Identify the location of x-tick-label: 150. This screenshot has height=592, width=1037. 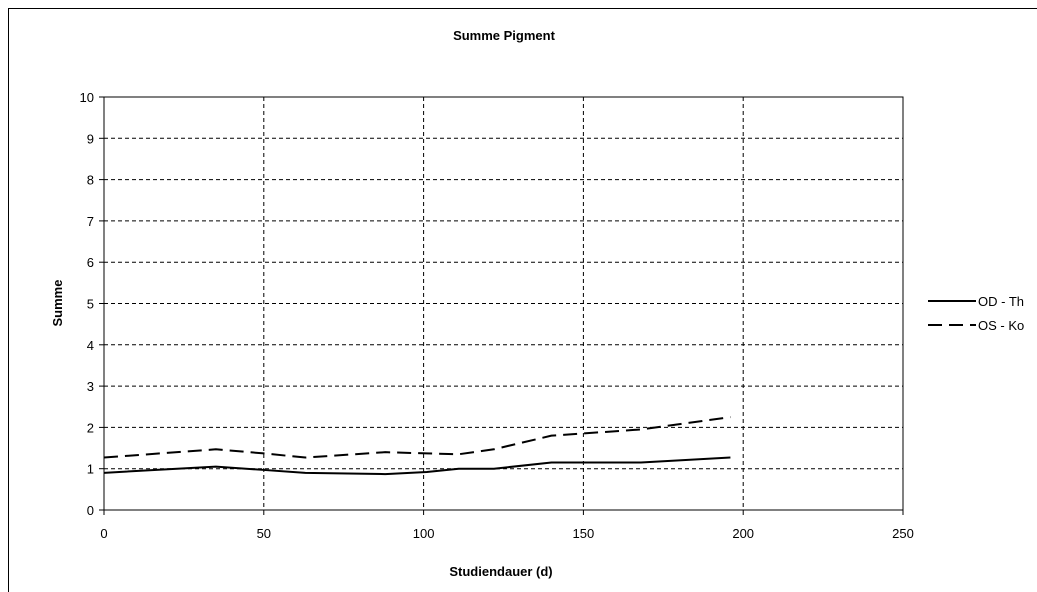
(584, 533).